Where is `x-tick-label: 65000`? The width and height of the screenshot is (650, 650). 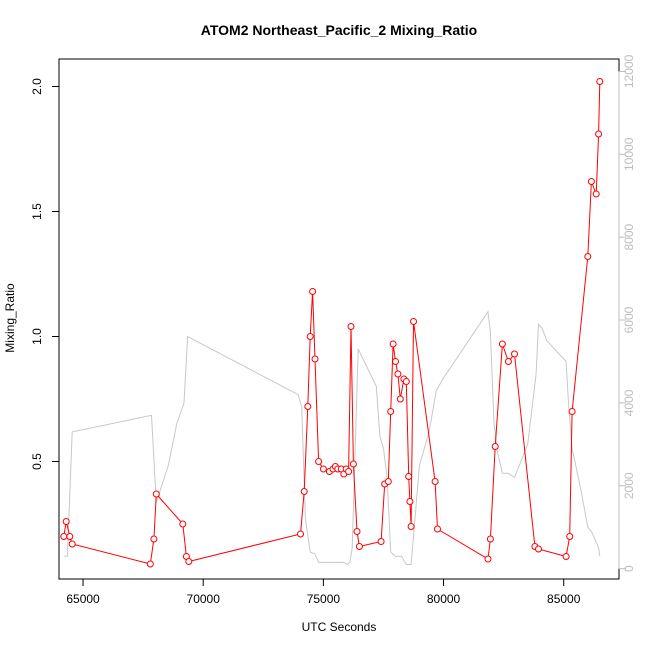
x-tick-label: 65000 is located at coordinates (83, 599).